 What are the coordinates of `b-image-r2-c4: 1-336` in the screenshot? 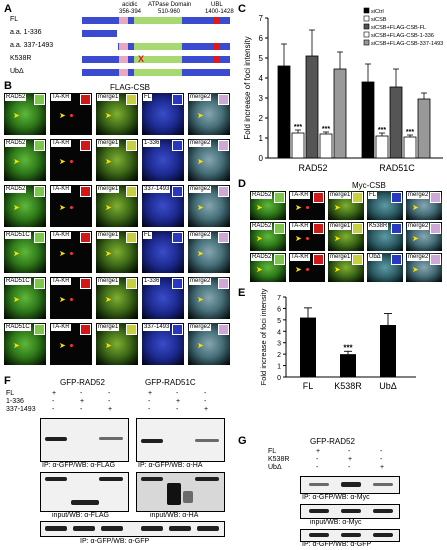 It's located at (163, 160).